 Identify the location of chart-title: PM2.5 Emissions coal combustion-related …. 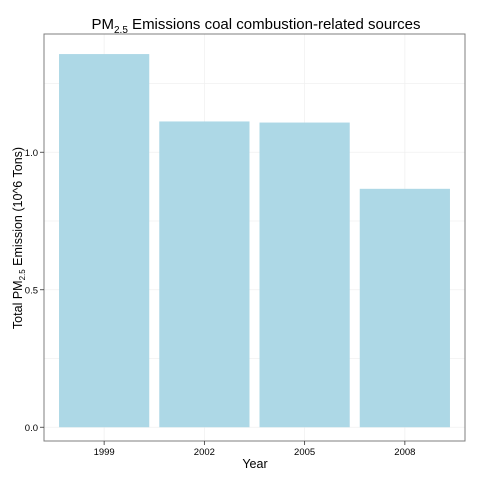
(255, 26).